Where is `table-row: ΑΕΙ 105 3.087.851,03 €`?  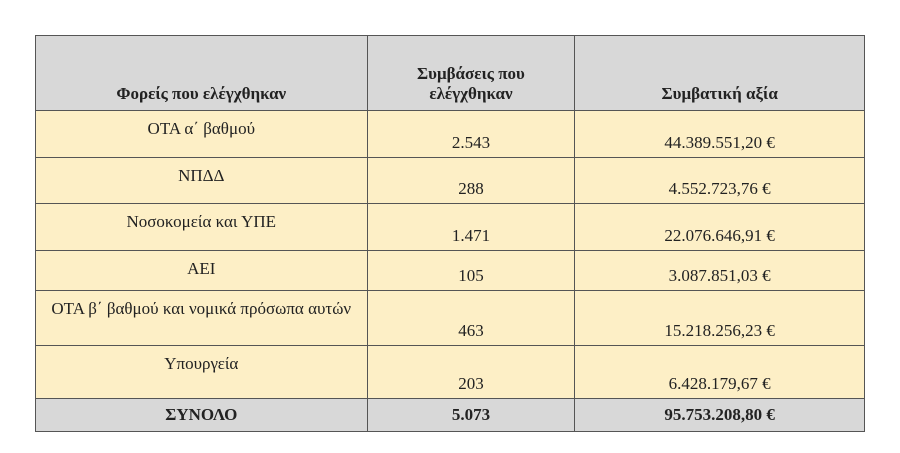
table-row: ΑΕΙ 105 3.087.851,03 € is located at coordinates (450, 270).